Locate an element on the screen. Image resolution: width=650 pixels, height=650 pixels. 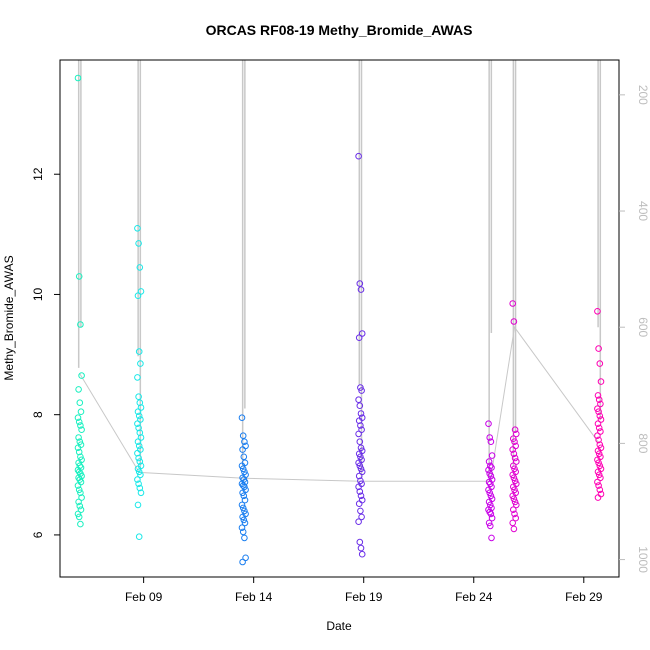
y2-tick-label: 600 is located at coordinates (643, 327).